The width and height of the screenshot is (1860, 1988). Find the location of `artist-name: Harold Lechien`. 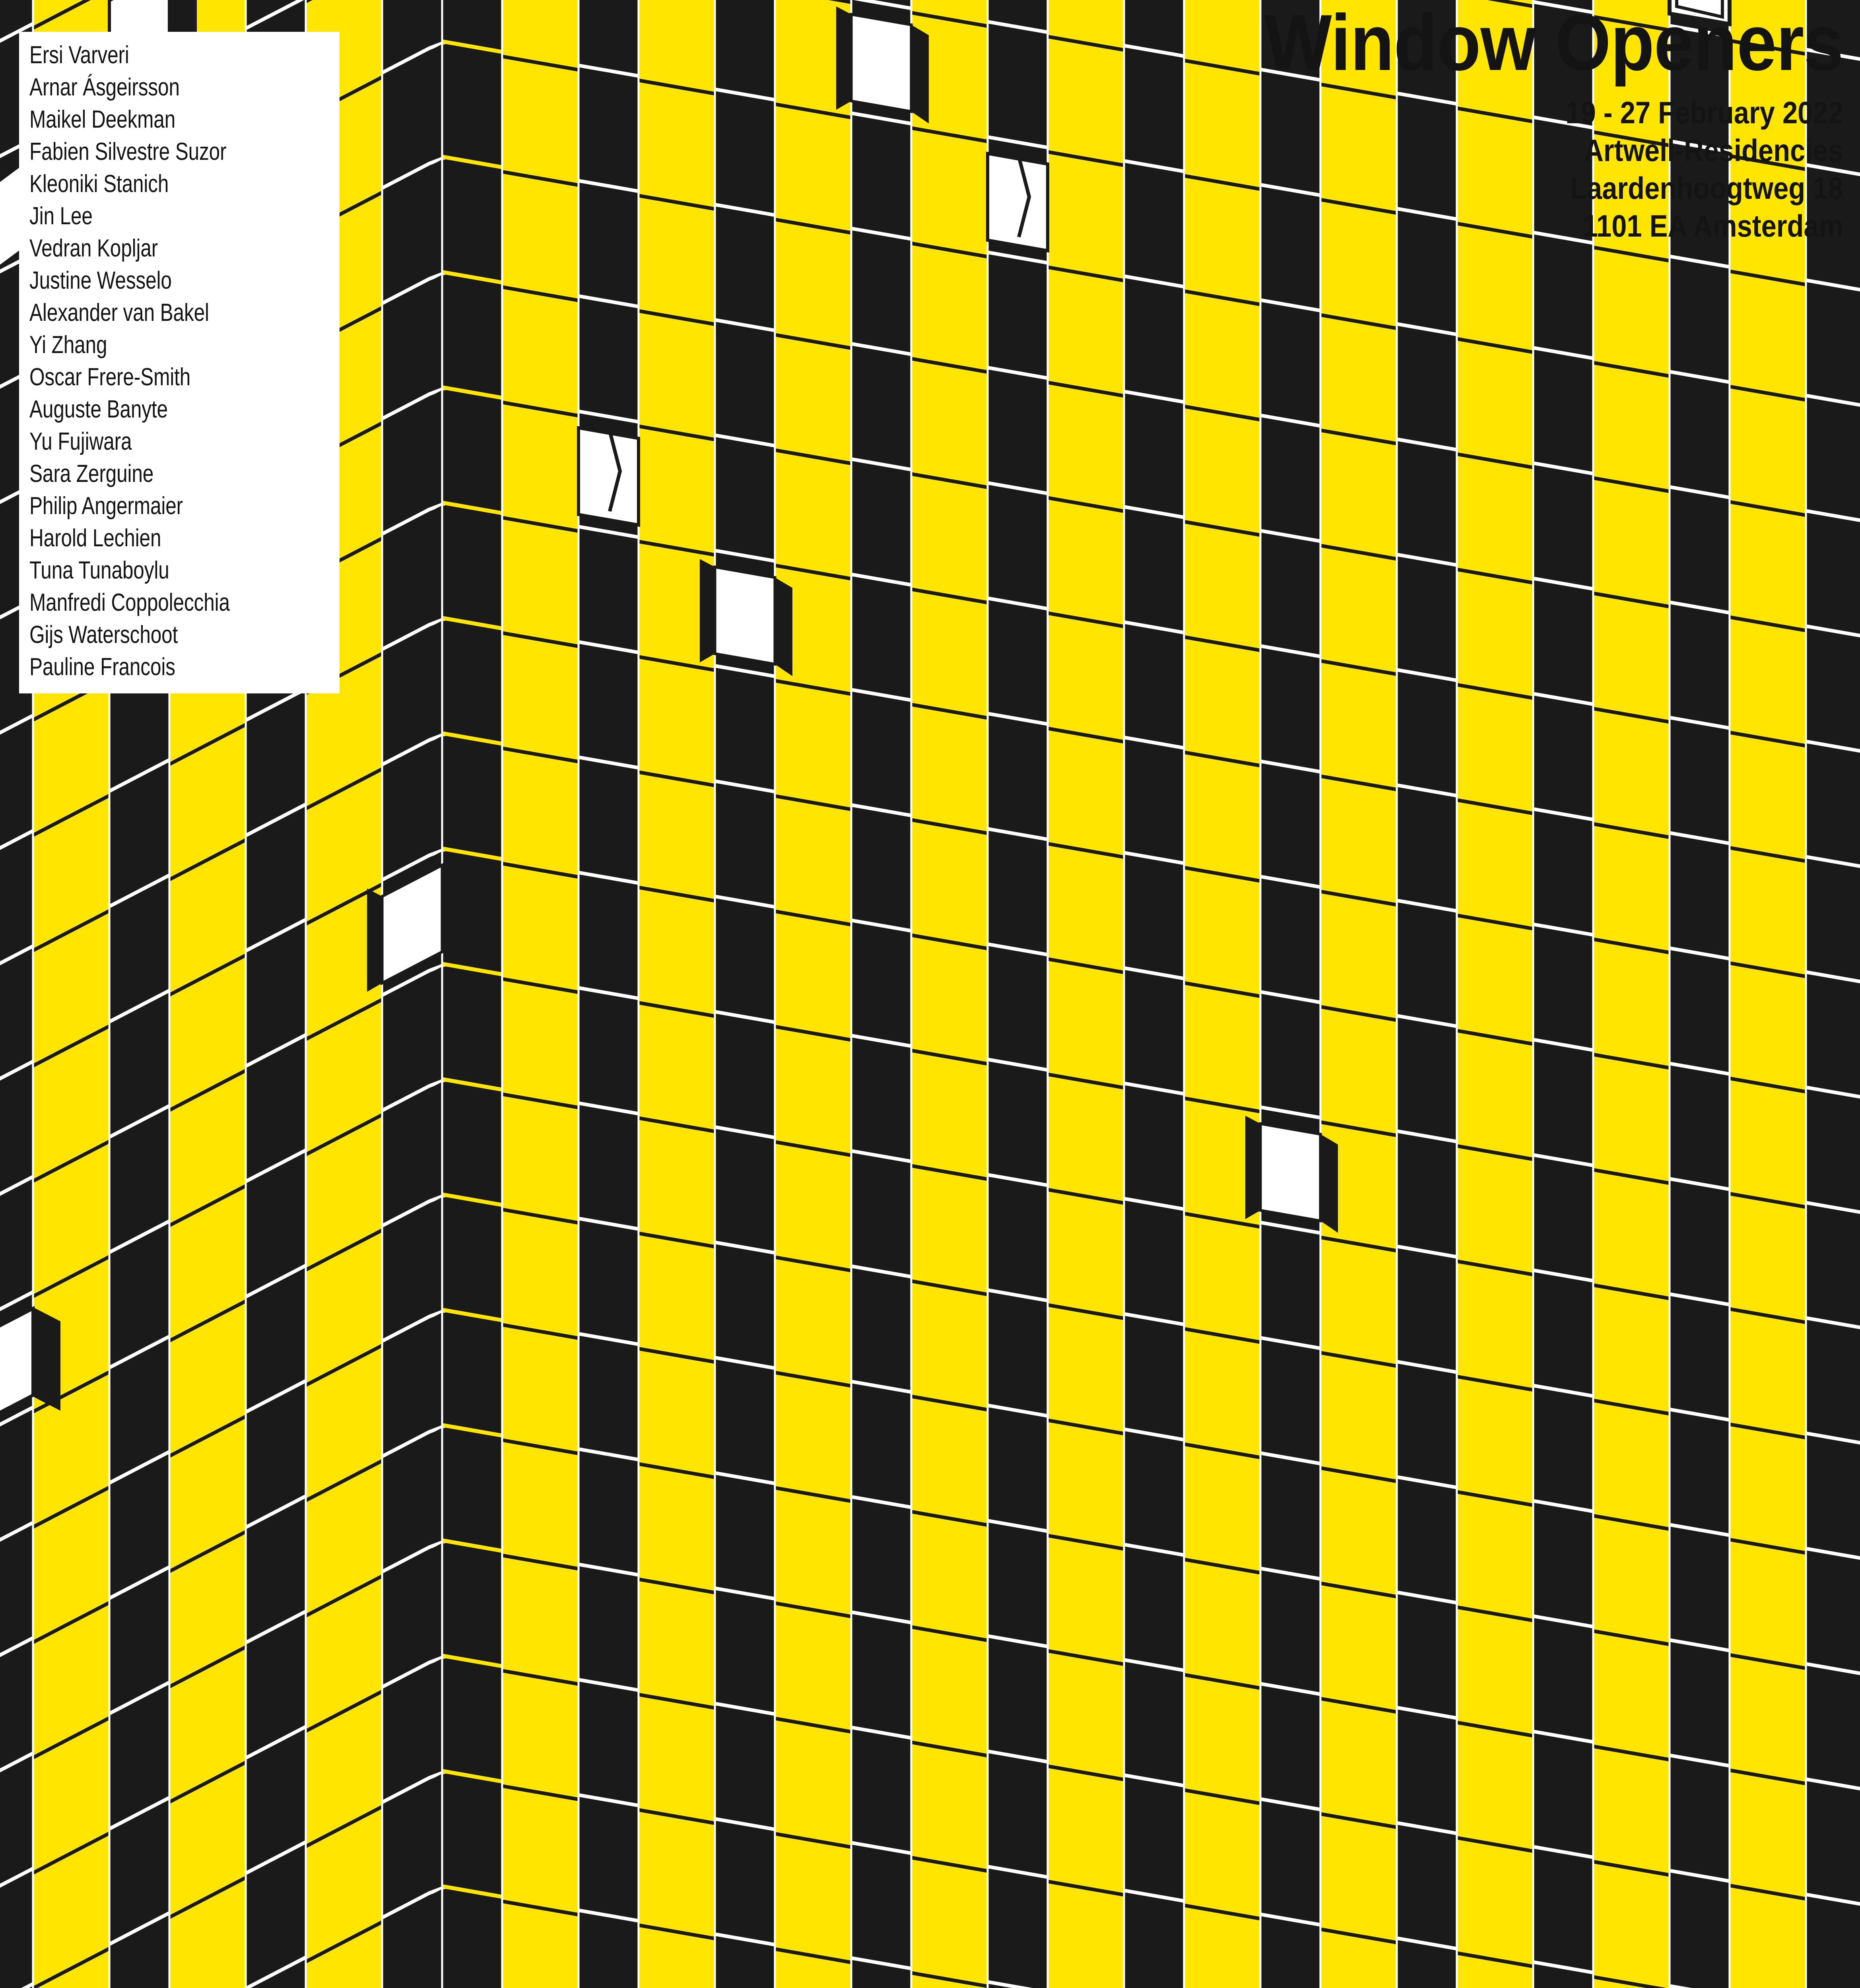

artist-name: Harold Lechien is located at coordinates (95, 538).